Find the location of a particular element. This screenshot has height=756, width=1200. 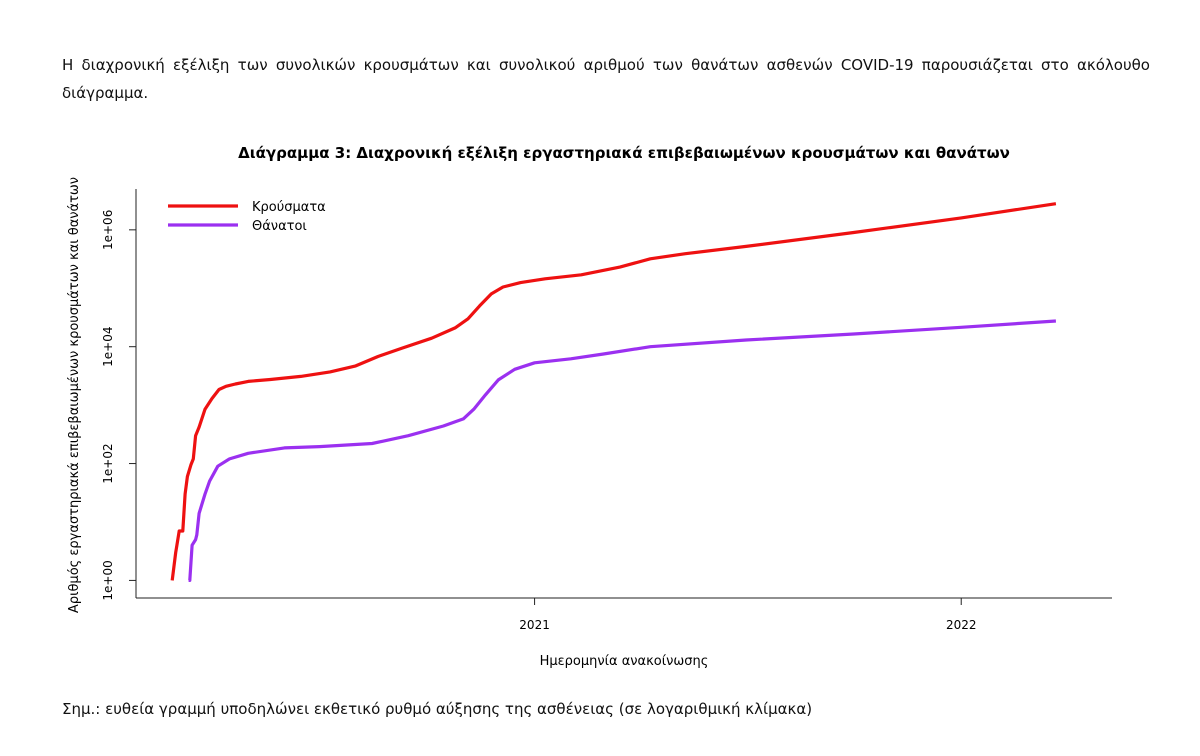

y-tick-label: 1e+06 is located at coordinates (108, 230).